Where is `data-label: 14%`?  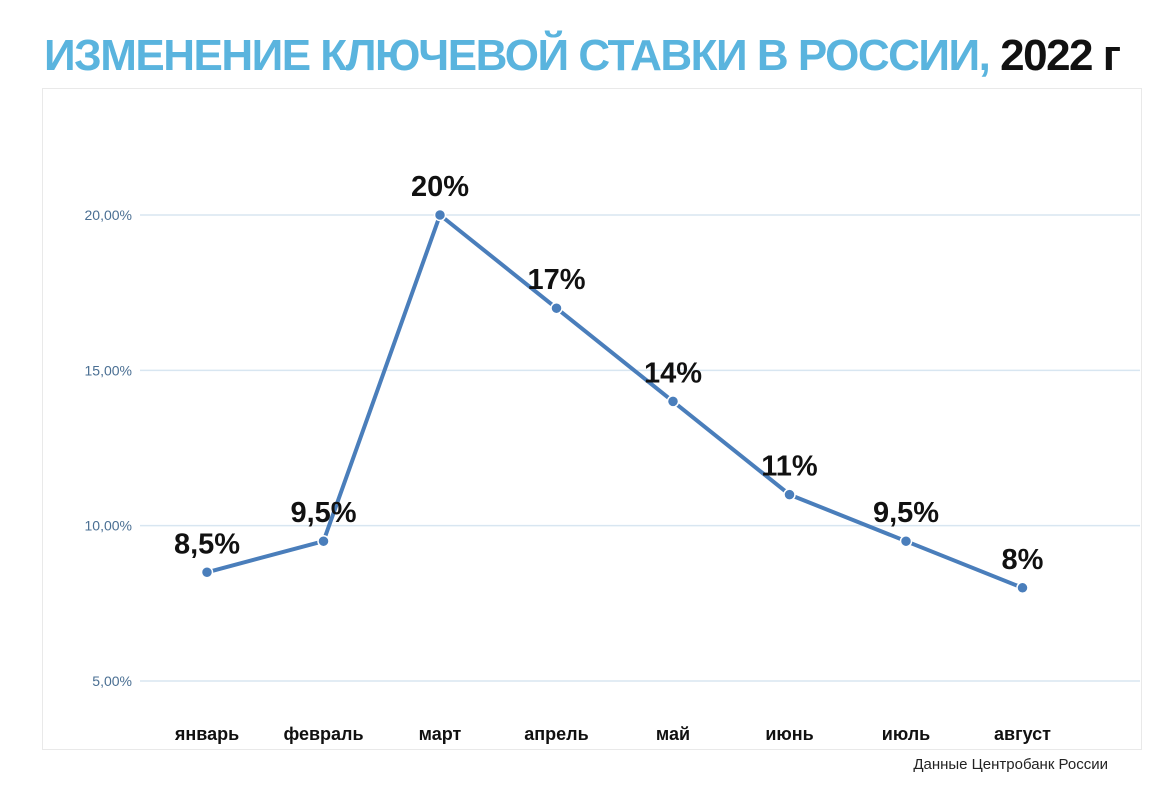
data-label: 14% is located at coordinates (673, 373).